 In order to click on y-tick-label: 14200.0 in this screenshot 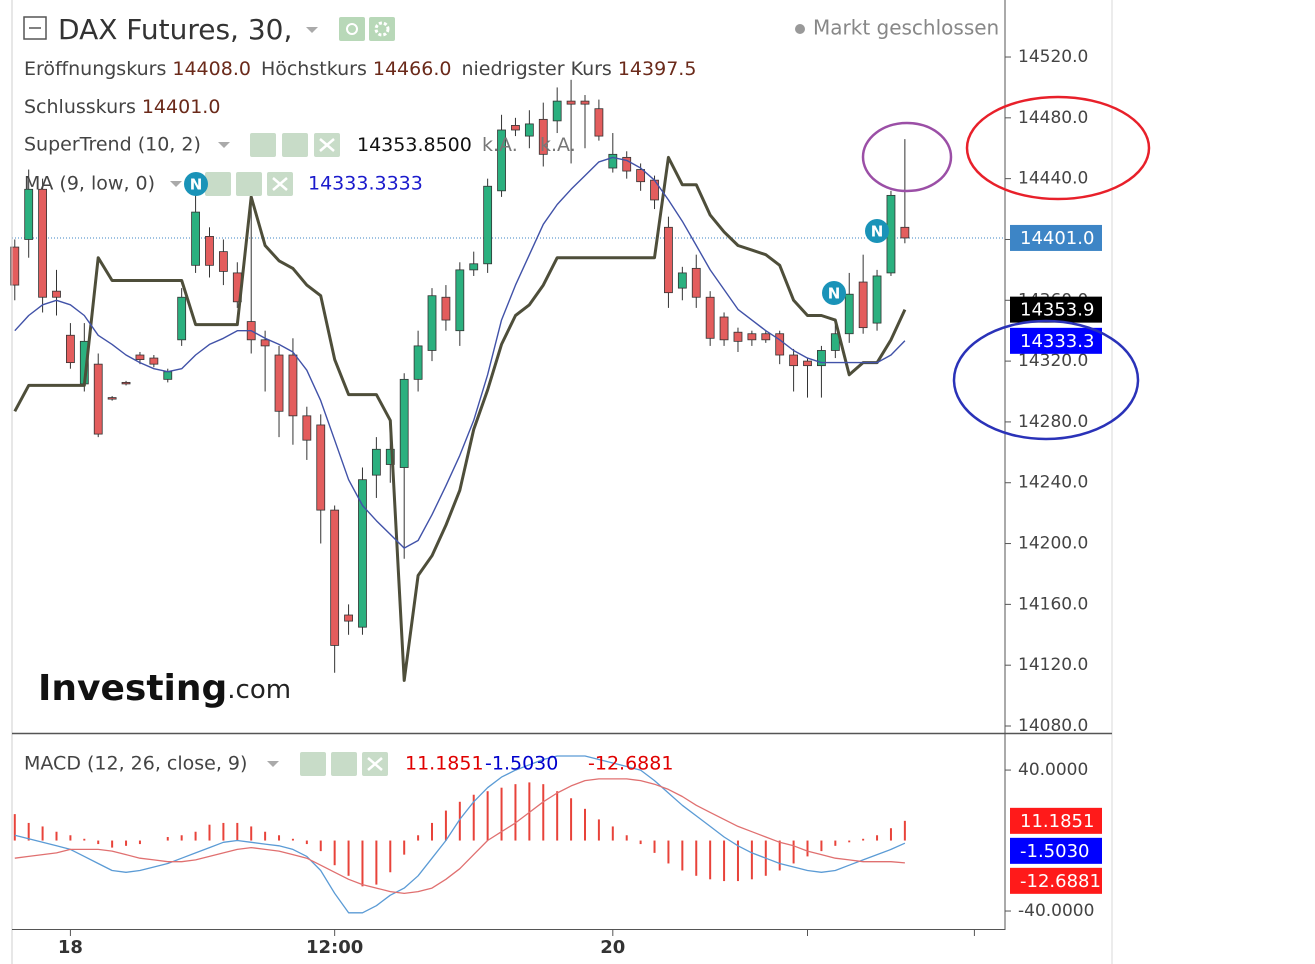, I will do `click(1053, 544)`.